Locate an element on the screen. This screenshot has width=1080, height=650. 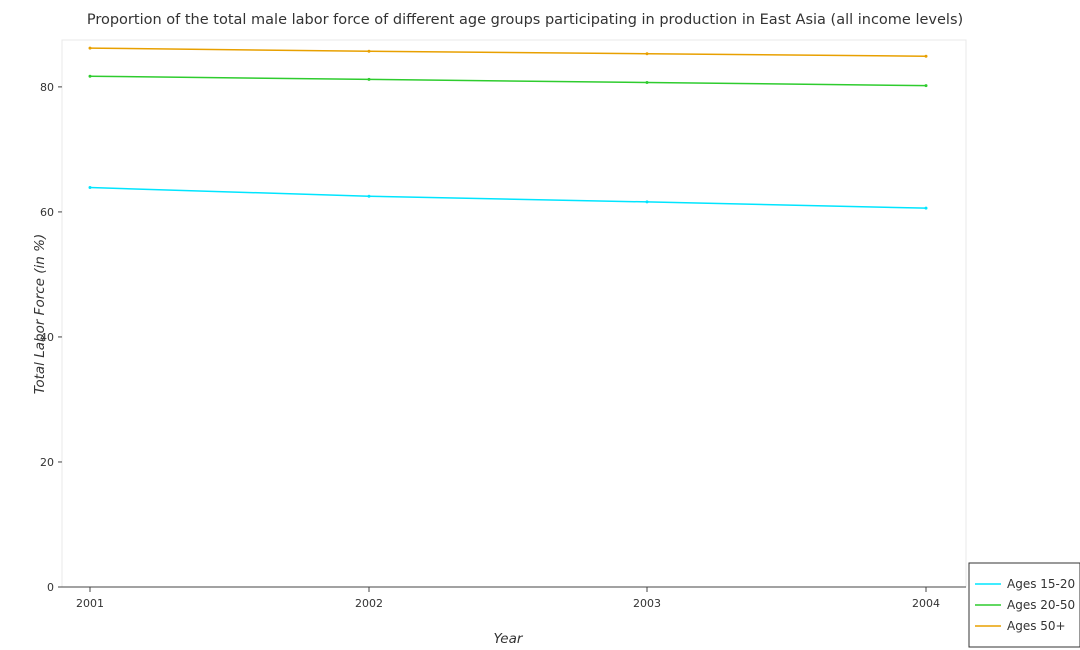
legend-box is located at coordinates (1024, 605).